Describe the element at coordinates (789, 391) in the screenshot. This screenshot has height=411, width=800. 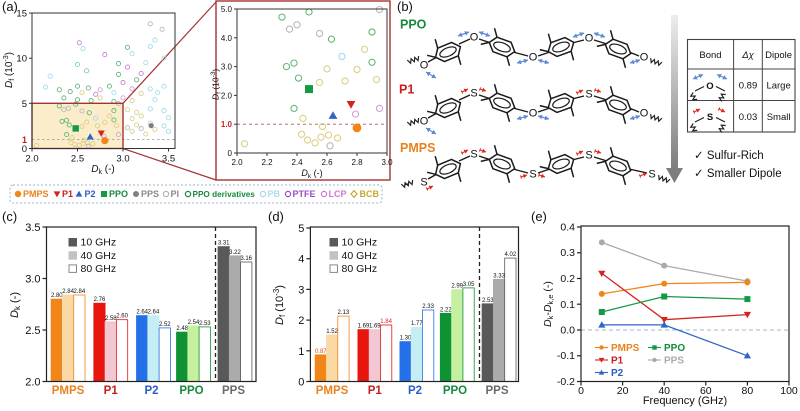
I see `svg-text: 100` at that location.